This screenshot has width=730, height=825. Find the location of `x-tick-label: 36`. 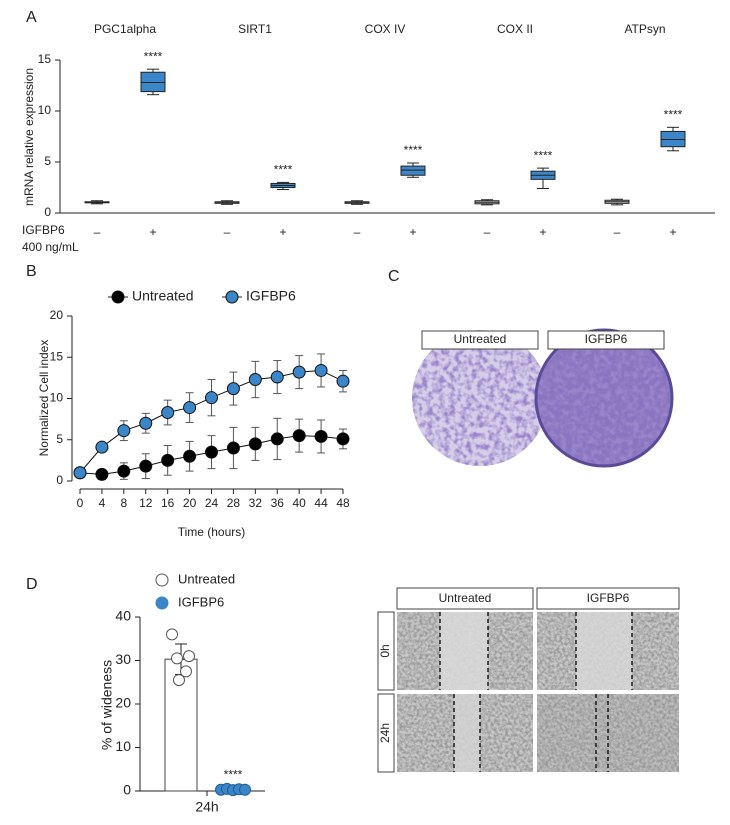

x-tick-label: 36 is located at coordinates (278, 503).